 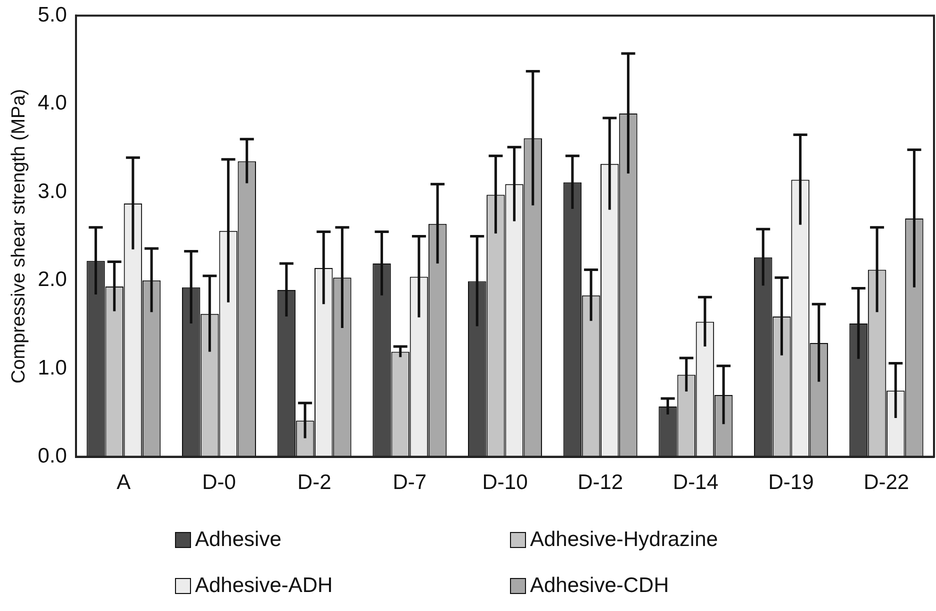 What do you see at coordinates (219, 482) in the screenshot?
I see `x-tick-label: D-0` at bounding box center [219, 482].